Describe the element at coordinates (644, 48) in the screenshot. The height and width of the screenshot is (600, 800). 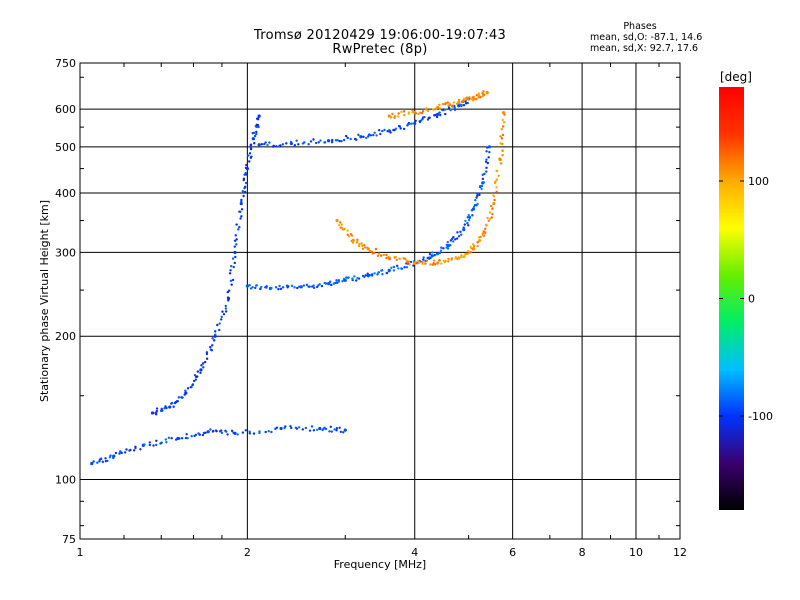
I see `phase-stats-x: mean, sd,X: 92.7, 17.6` at that location.